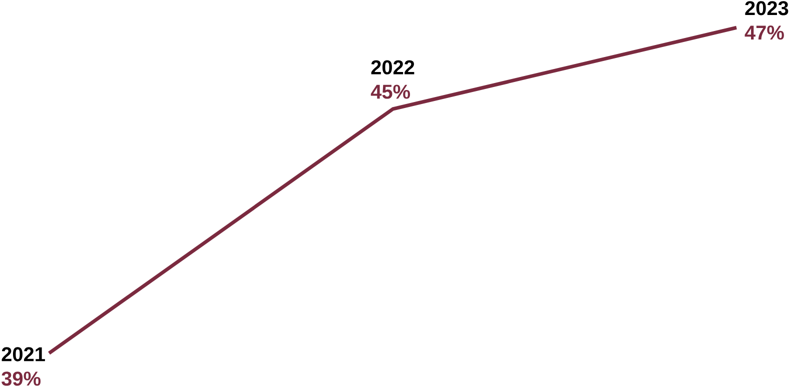 This screenshot has width=790, height=387. Describe the element at coordinates (21, 379) in the screenshot. I see `data-label: 39%` at that location.